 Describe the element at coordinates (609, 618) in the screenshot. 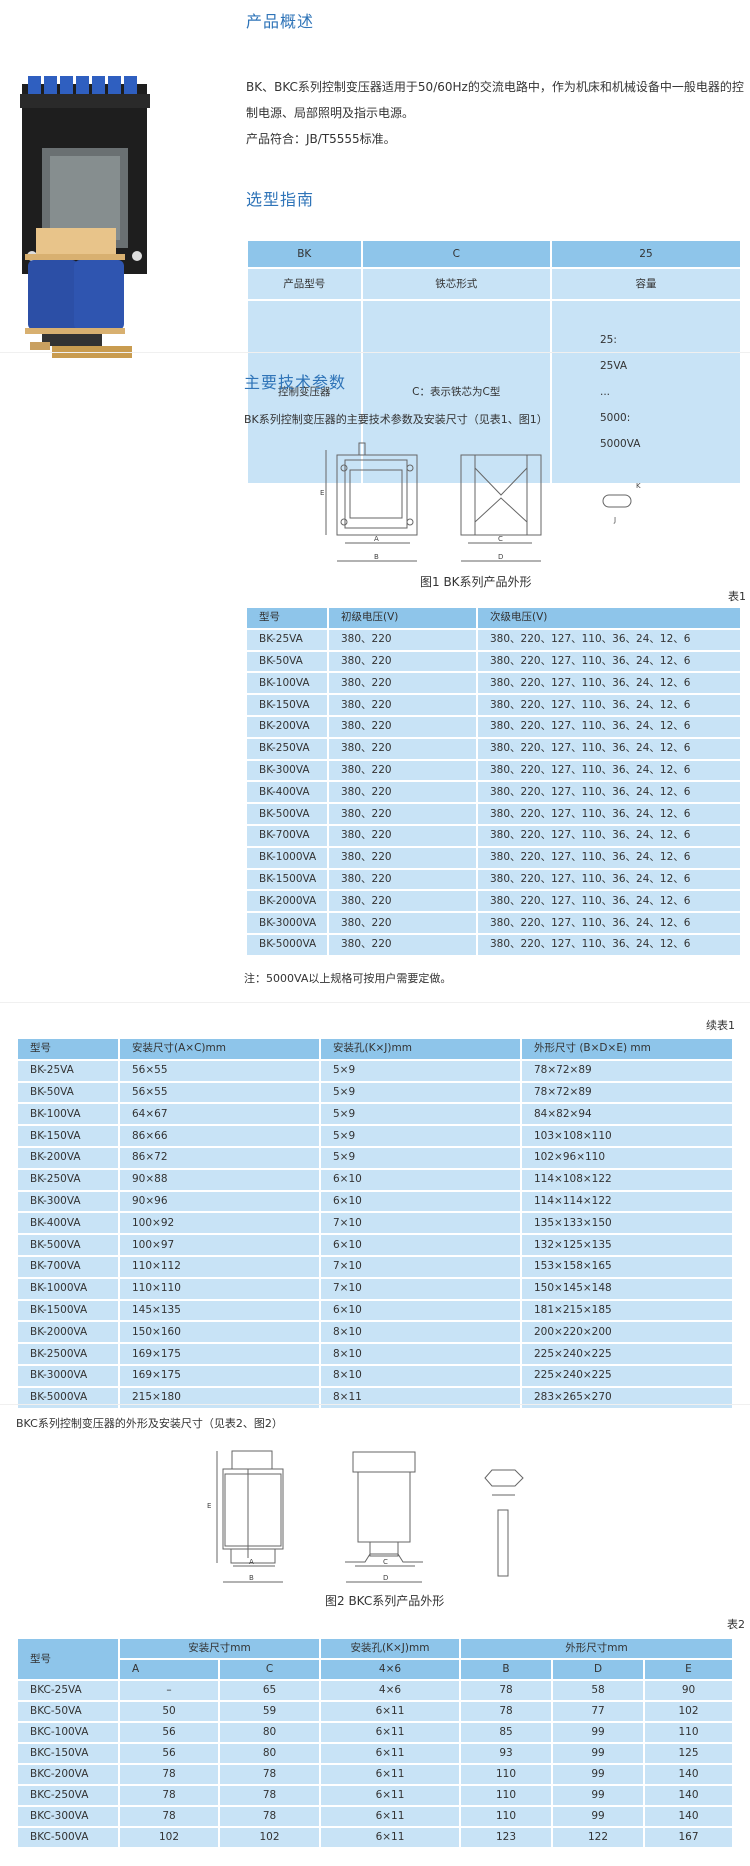

I see `col-header: 次级电压(V)` at that location.